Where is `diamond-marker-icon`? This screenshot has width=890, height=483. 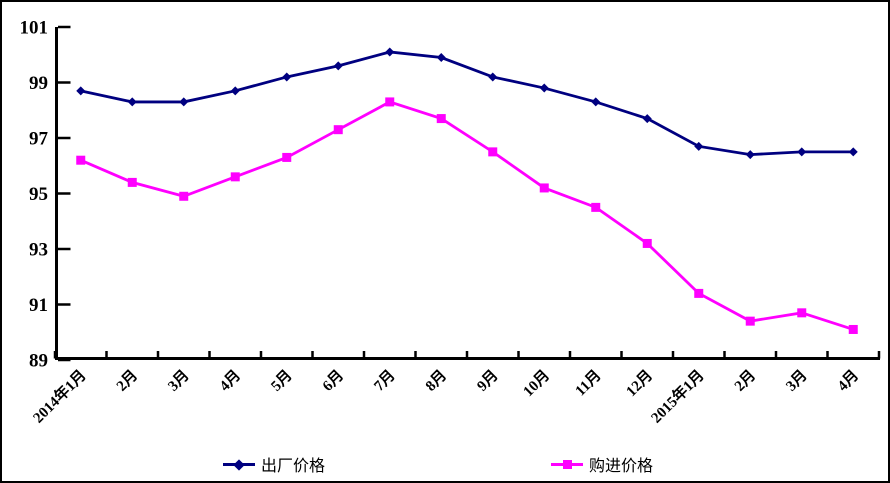 diamond-marker-icon is located at coordinates (239, 464).